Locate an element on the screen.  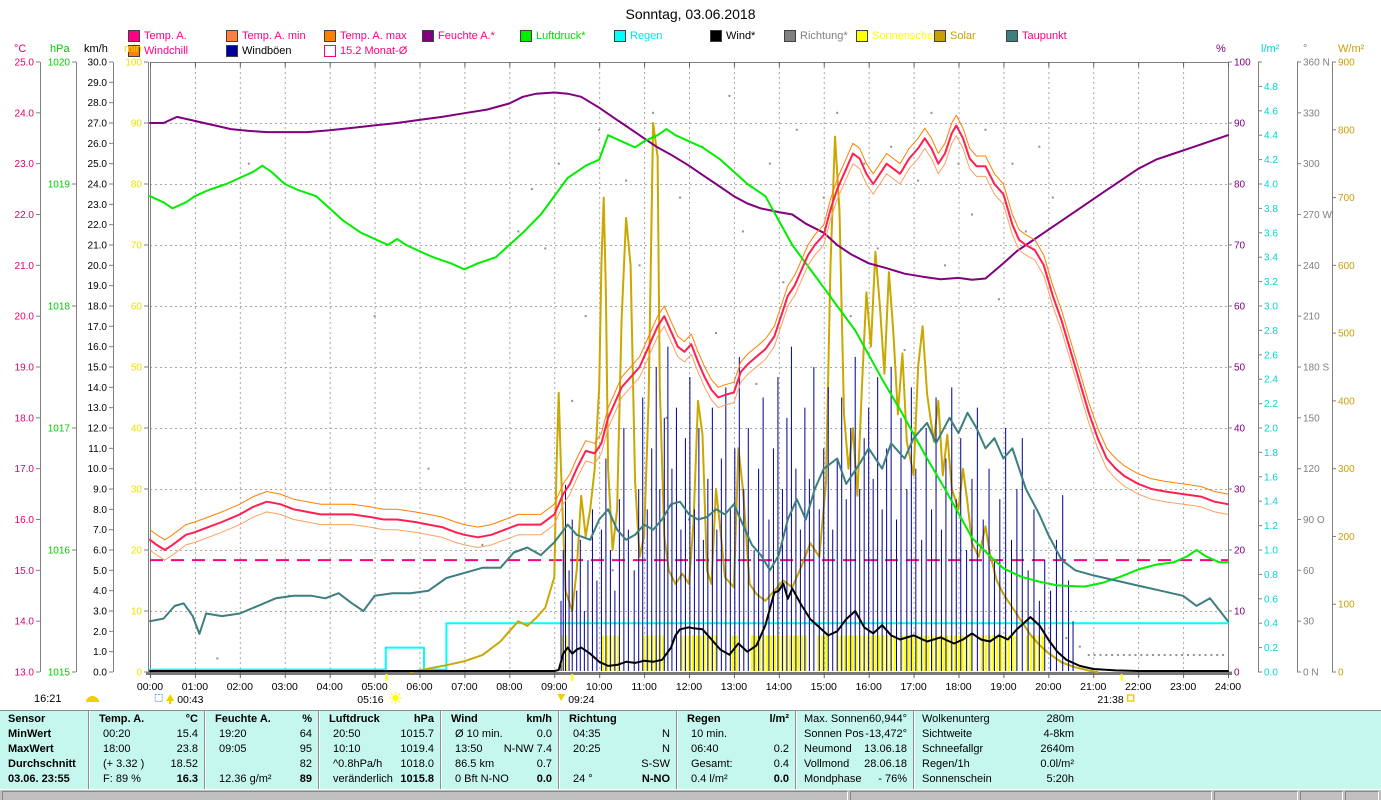
svg-text: 13:00 is located at coordinates (734, 687).